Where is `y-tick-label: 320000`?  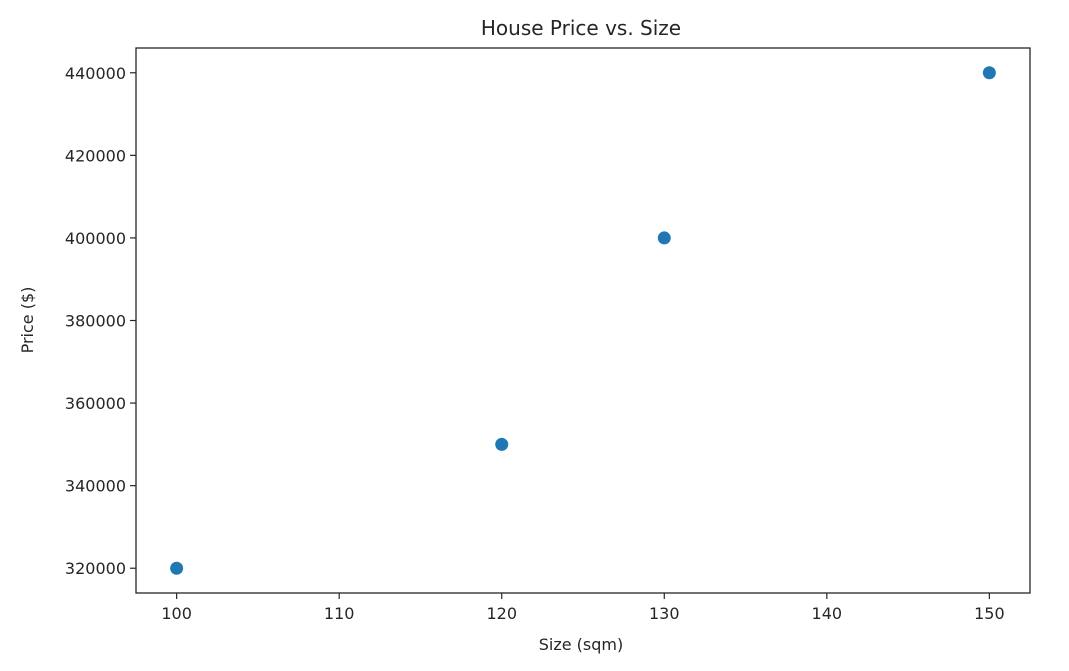 y-tick-label: 320000 is located at coordinates (95, 568).